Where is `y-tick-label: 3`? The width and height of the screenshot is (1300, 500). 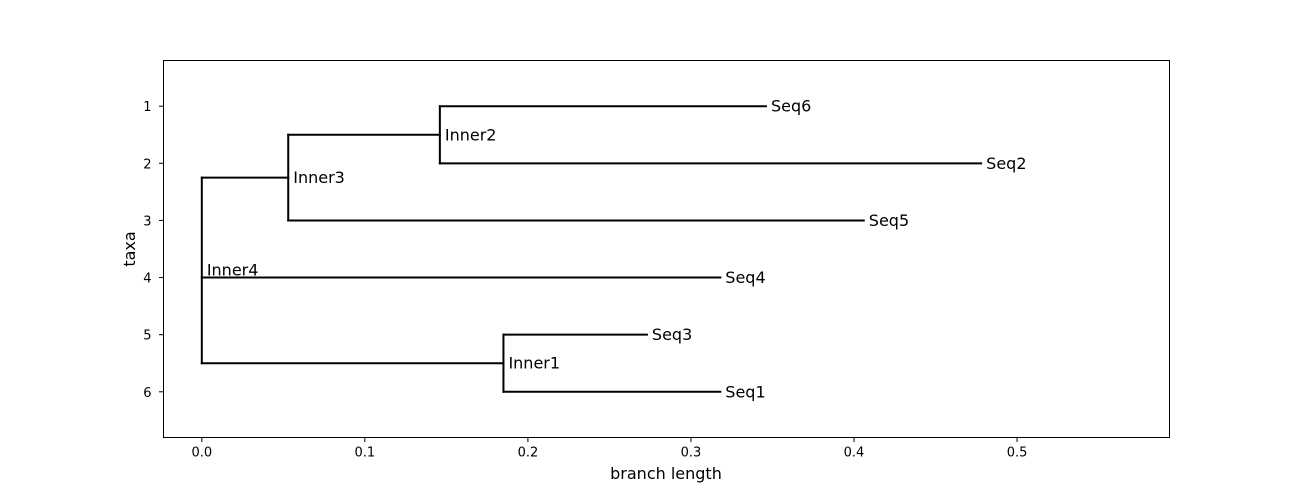 y-tick-label: 3 is located at coordinates (147, 221).